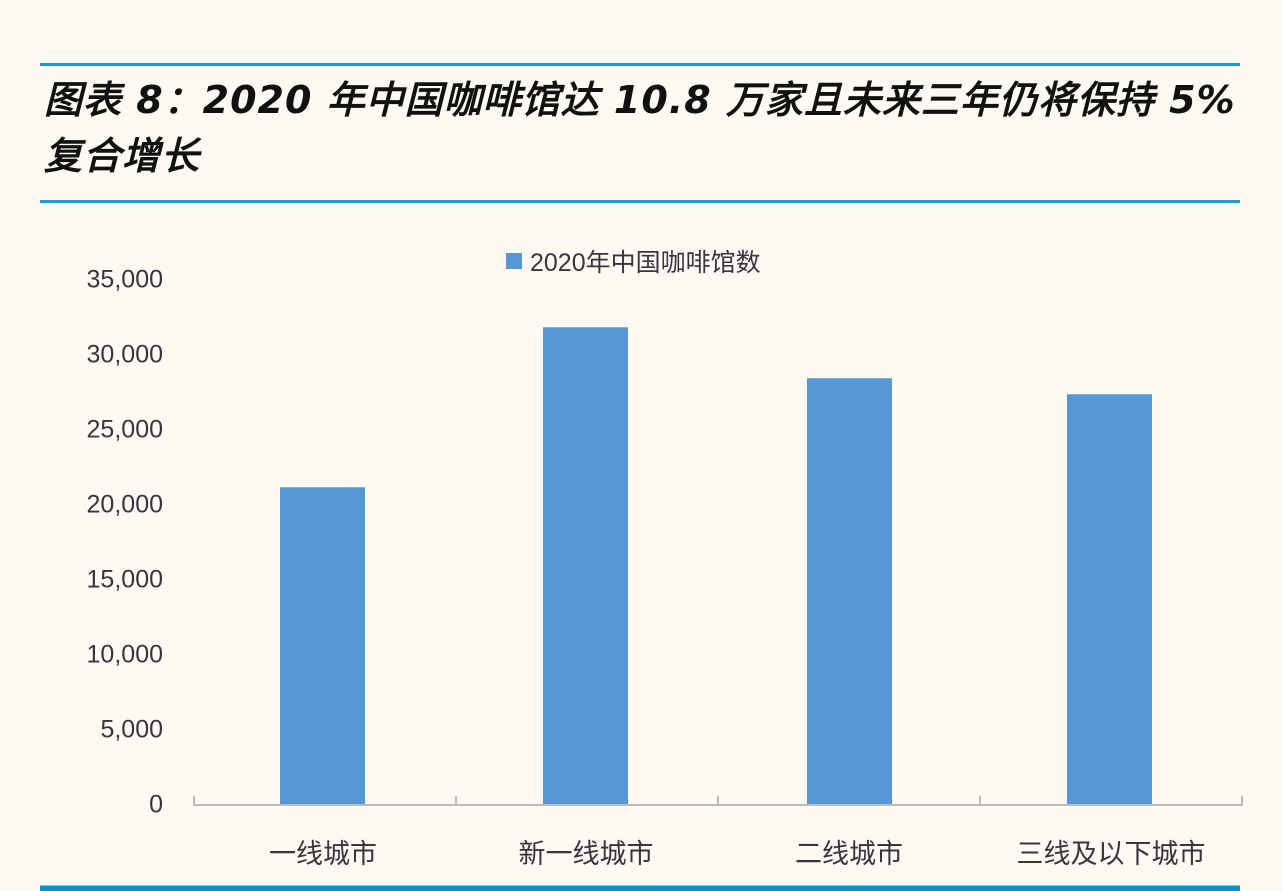 Image resolution: width=1282 pixels, height=891 pixels. What do you see at coordinates (849, 591) in the screenshot?
I see `bar-tier2` at bounding box center [849, 591].